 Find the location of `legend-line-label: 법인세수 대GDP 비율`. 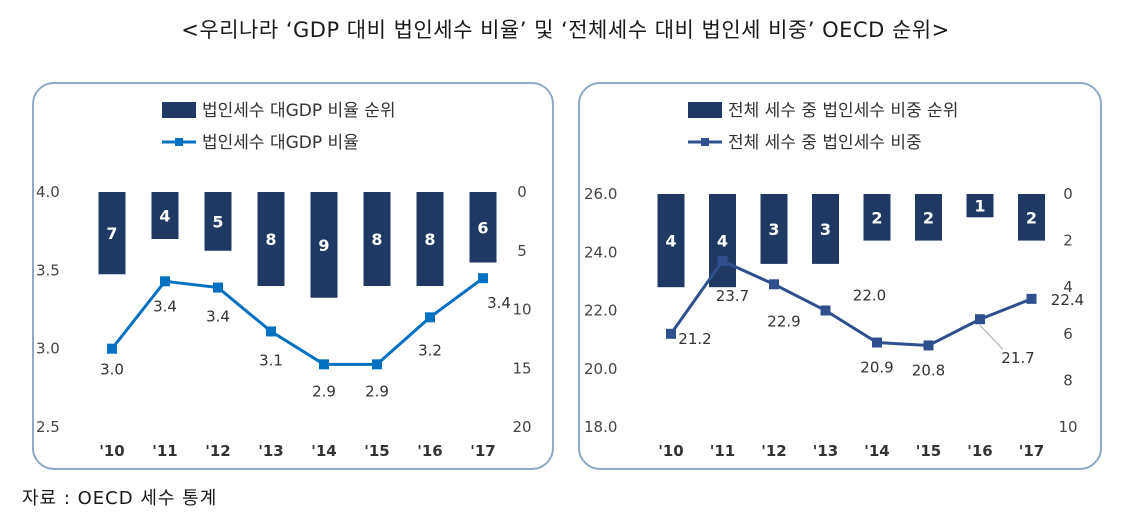

legend-line-label: 법인세수 대GDP 비율 is located at coordinates (280, 143).